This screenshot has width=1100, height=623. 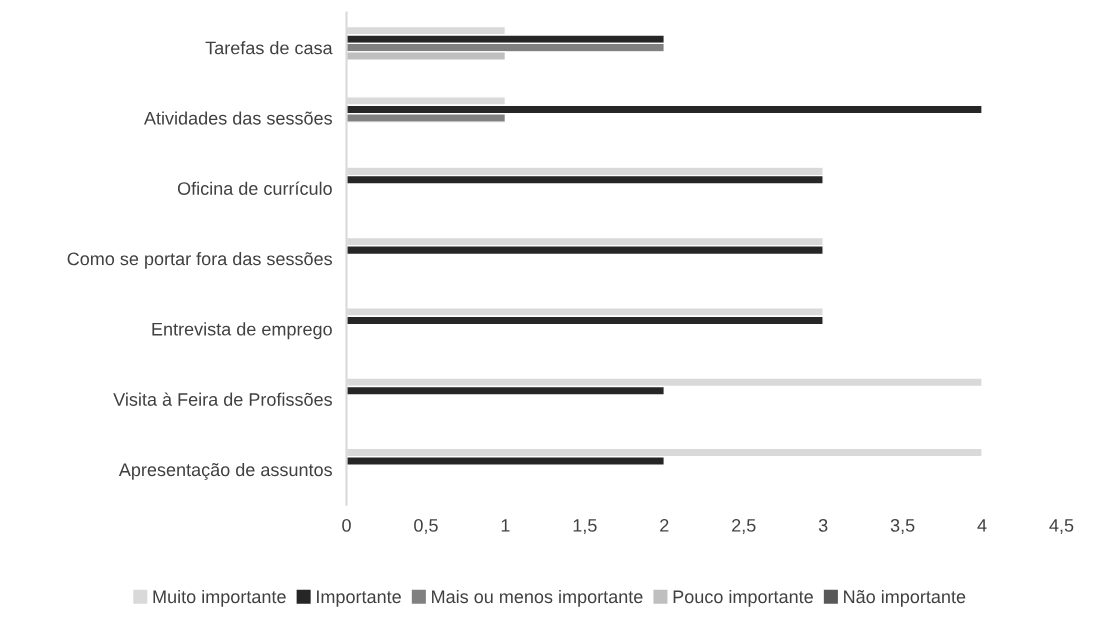 I want to click on y-tick-label: Como se portar fora das sessões, so click(x=199, y=260).